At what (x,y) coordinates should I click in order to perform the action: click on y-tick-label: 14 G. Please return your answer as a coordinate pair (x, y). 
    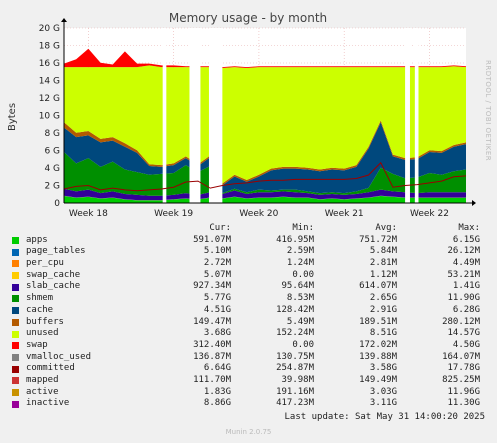
    Looking at the image, I should click on (49, 82).